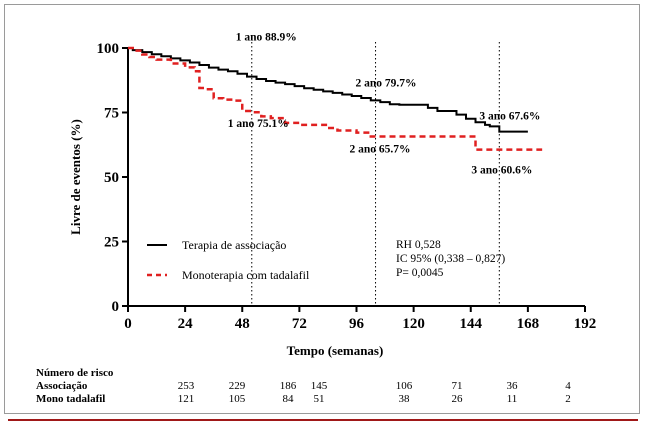  Describe the element at coordinates (288, 386) in the screenshot. I see `risk-cell-r1-c3: 186` at that location.